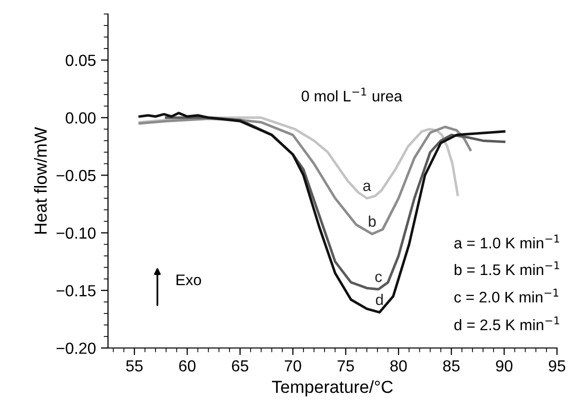 The width and height of the screenshot is (571, 411). I want to click on y-axis-title: Heat flow/mW, so click(40, 180).